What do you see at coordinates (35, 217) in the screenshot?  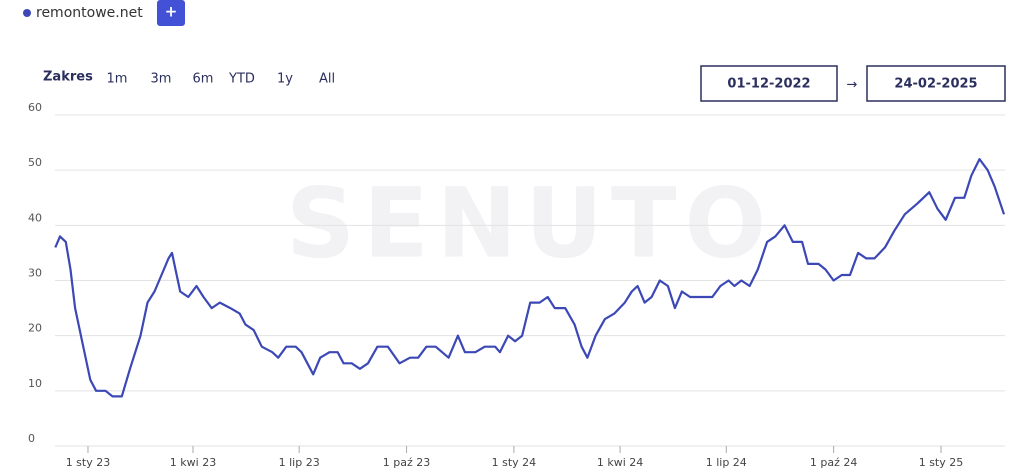 I see `y-tick-label: 40` at bounding box center [35, 217].